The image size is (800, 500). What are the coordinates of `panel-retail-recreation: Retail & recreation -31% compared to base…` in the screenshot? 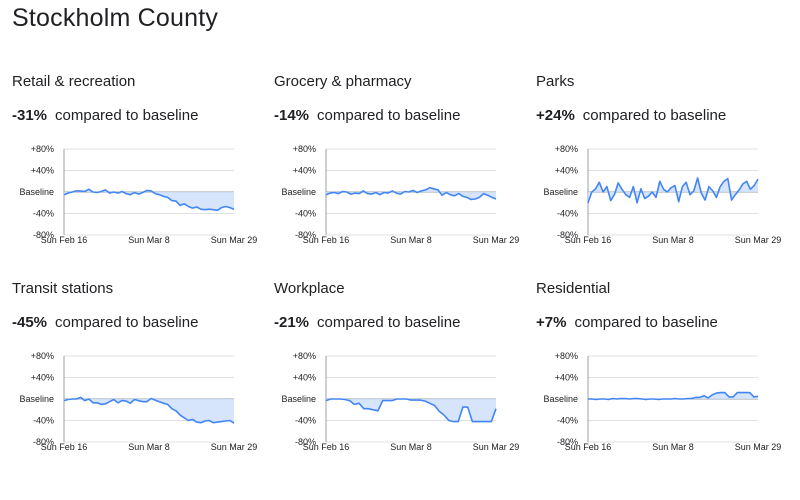 It's located at (142, 183).